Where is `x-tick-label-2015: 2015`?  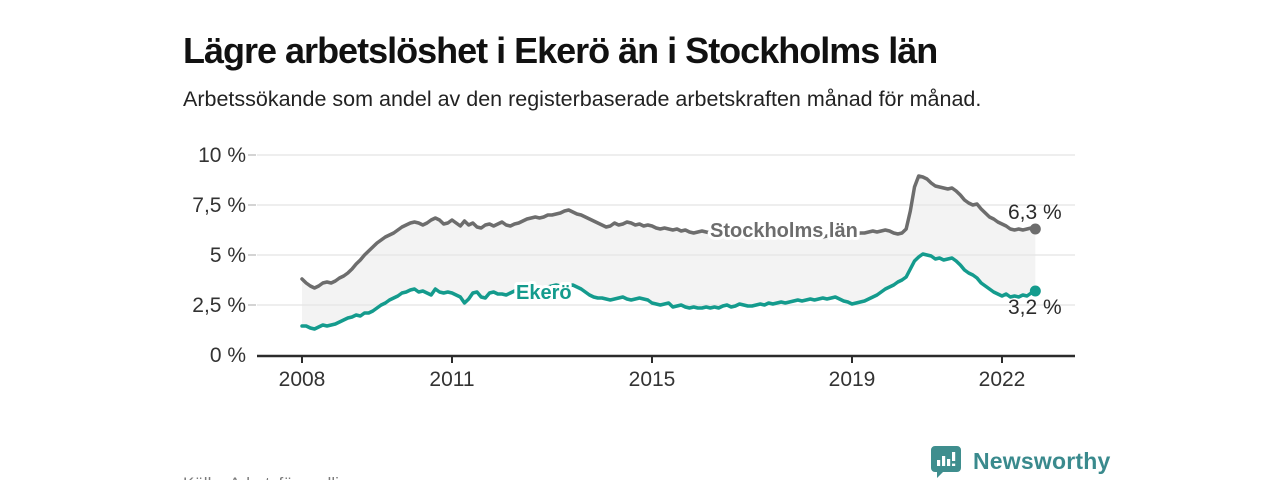 x-tick-label-2015: 2015 is located at coordinates (652, 379).